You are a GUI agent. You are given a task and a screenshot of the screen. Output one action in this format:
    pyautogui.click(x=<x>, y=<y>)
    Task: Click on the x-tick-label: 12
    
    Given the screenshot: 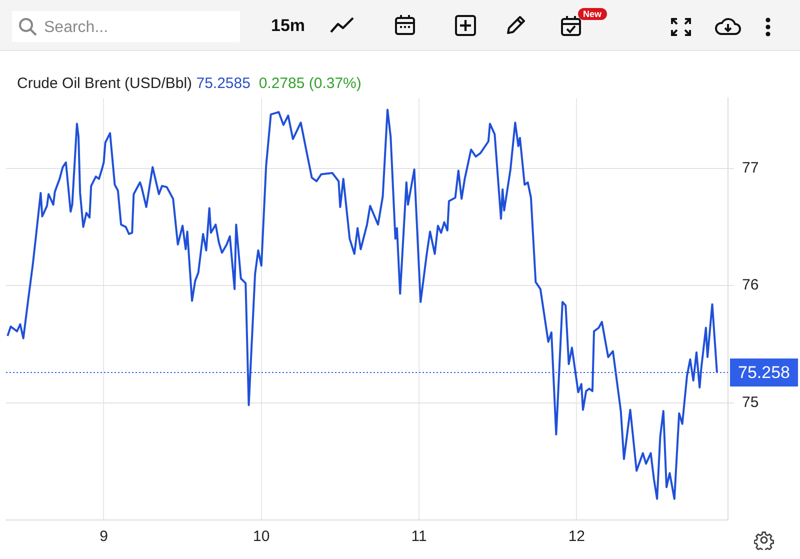 What is the action you would take?
    pyautogui.click(x=577, y=537)
    